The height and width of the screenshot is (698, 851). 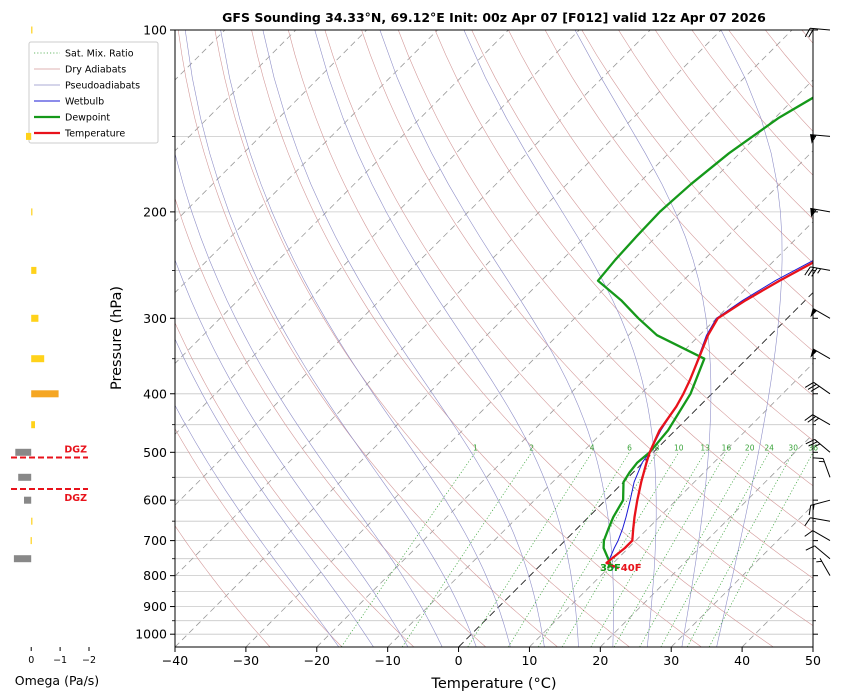 I want to click on y-tick-label: 900, so click(x=155, y=606).